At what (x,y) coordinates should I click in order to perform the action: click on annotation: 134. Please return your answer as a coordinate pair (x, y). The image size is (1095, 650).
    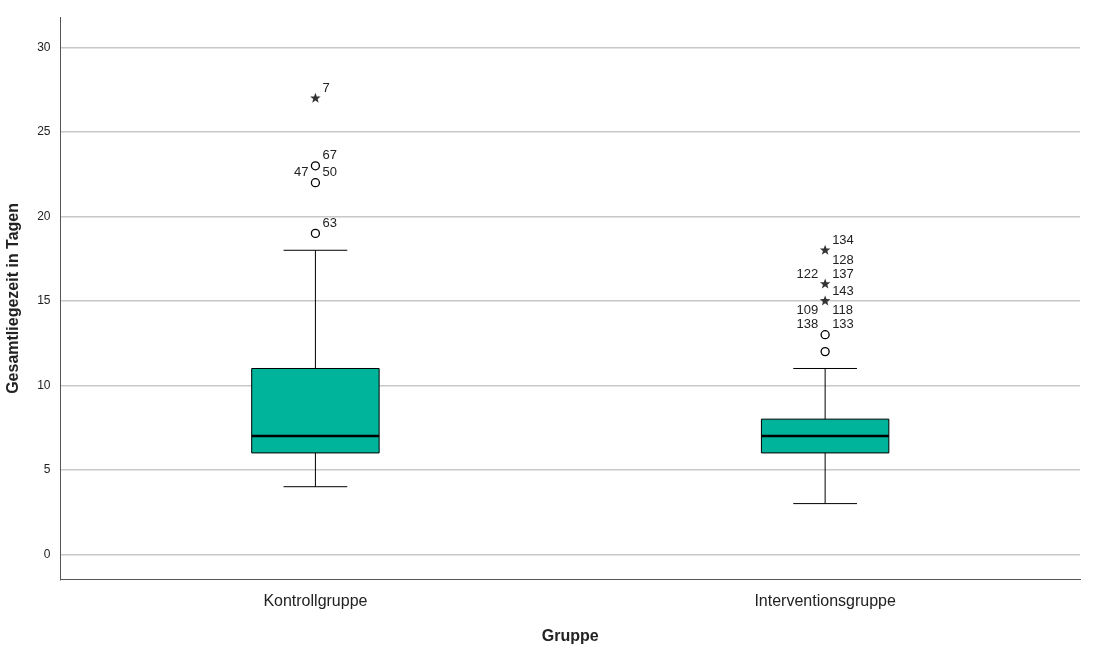
    Looking at the image, I should click on (843, 239).